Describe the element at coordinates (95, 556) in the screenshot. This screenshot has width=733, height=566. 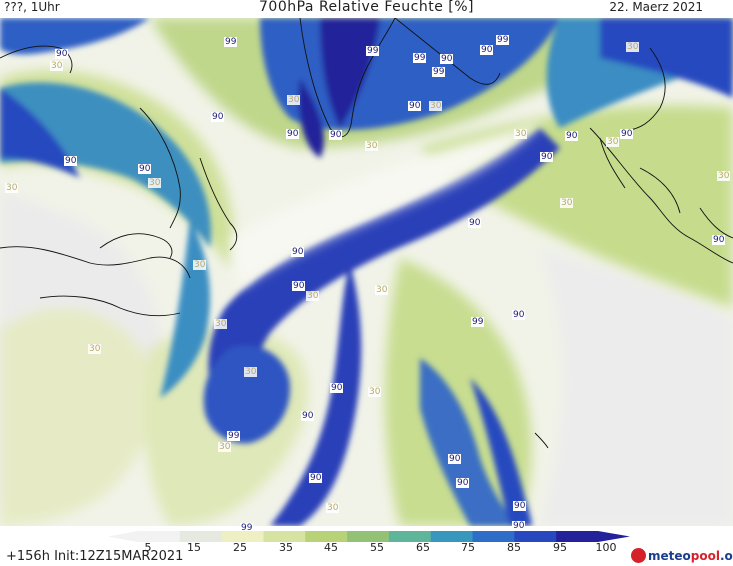
I see `model-run-label: +156h Init:12Z15MAR2021` at that location.